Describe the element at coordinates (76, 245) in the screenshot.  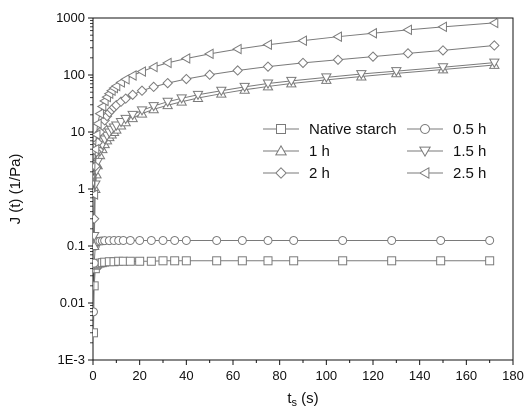
I see `y-tick-label: 0.1` at that location.